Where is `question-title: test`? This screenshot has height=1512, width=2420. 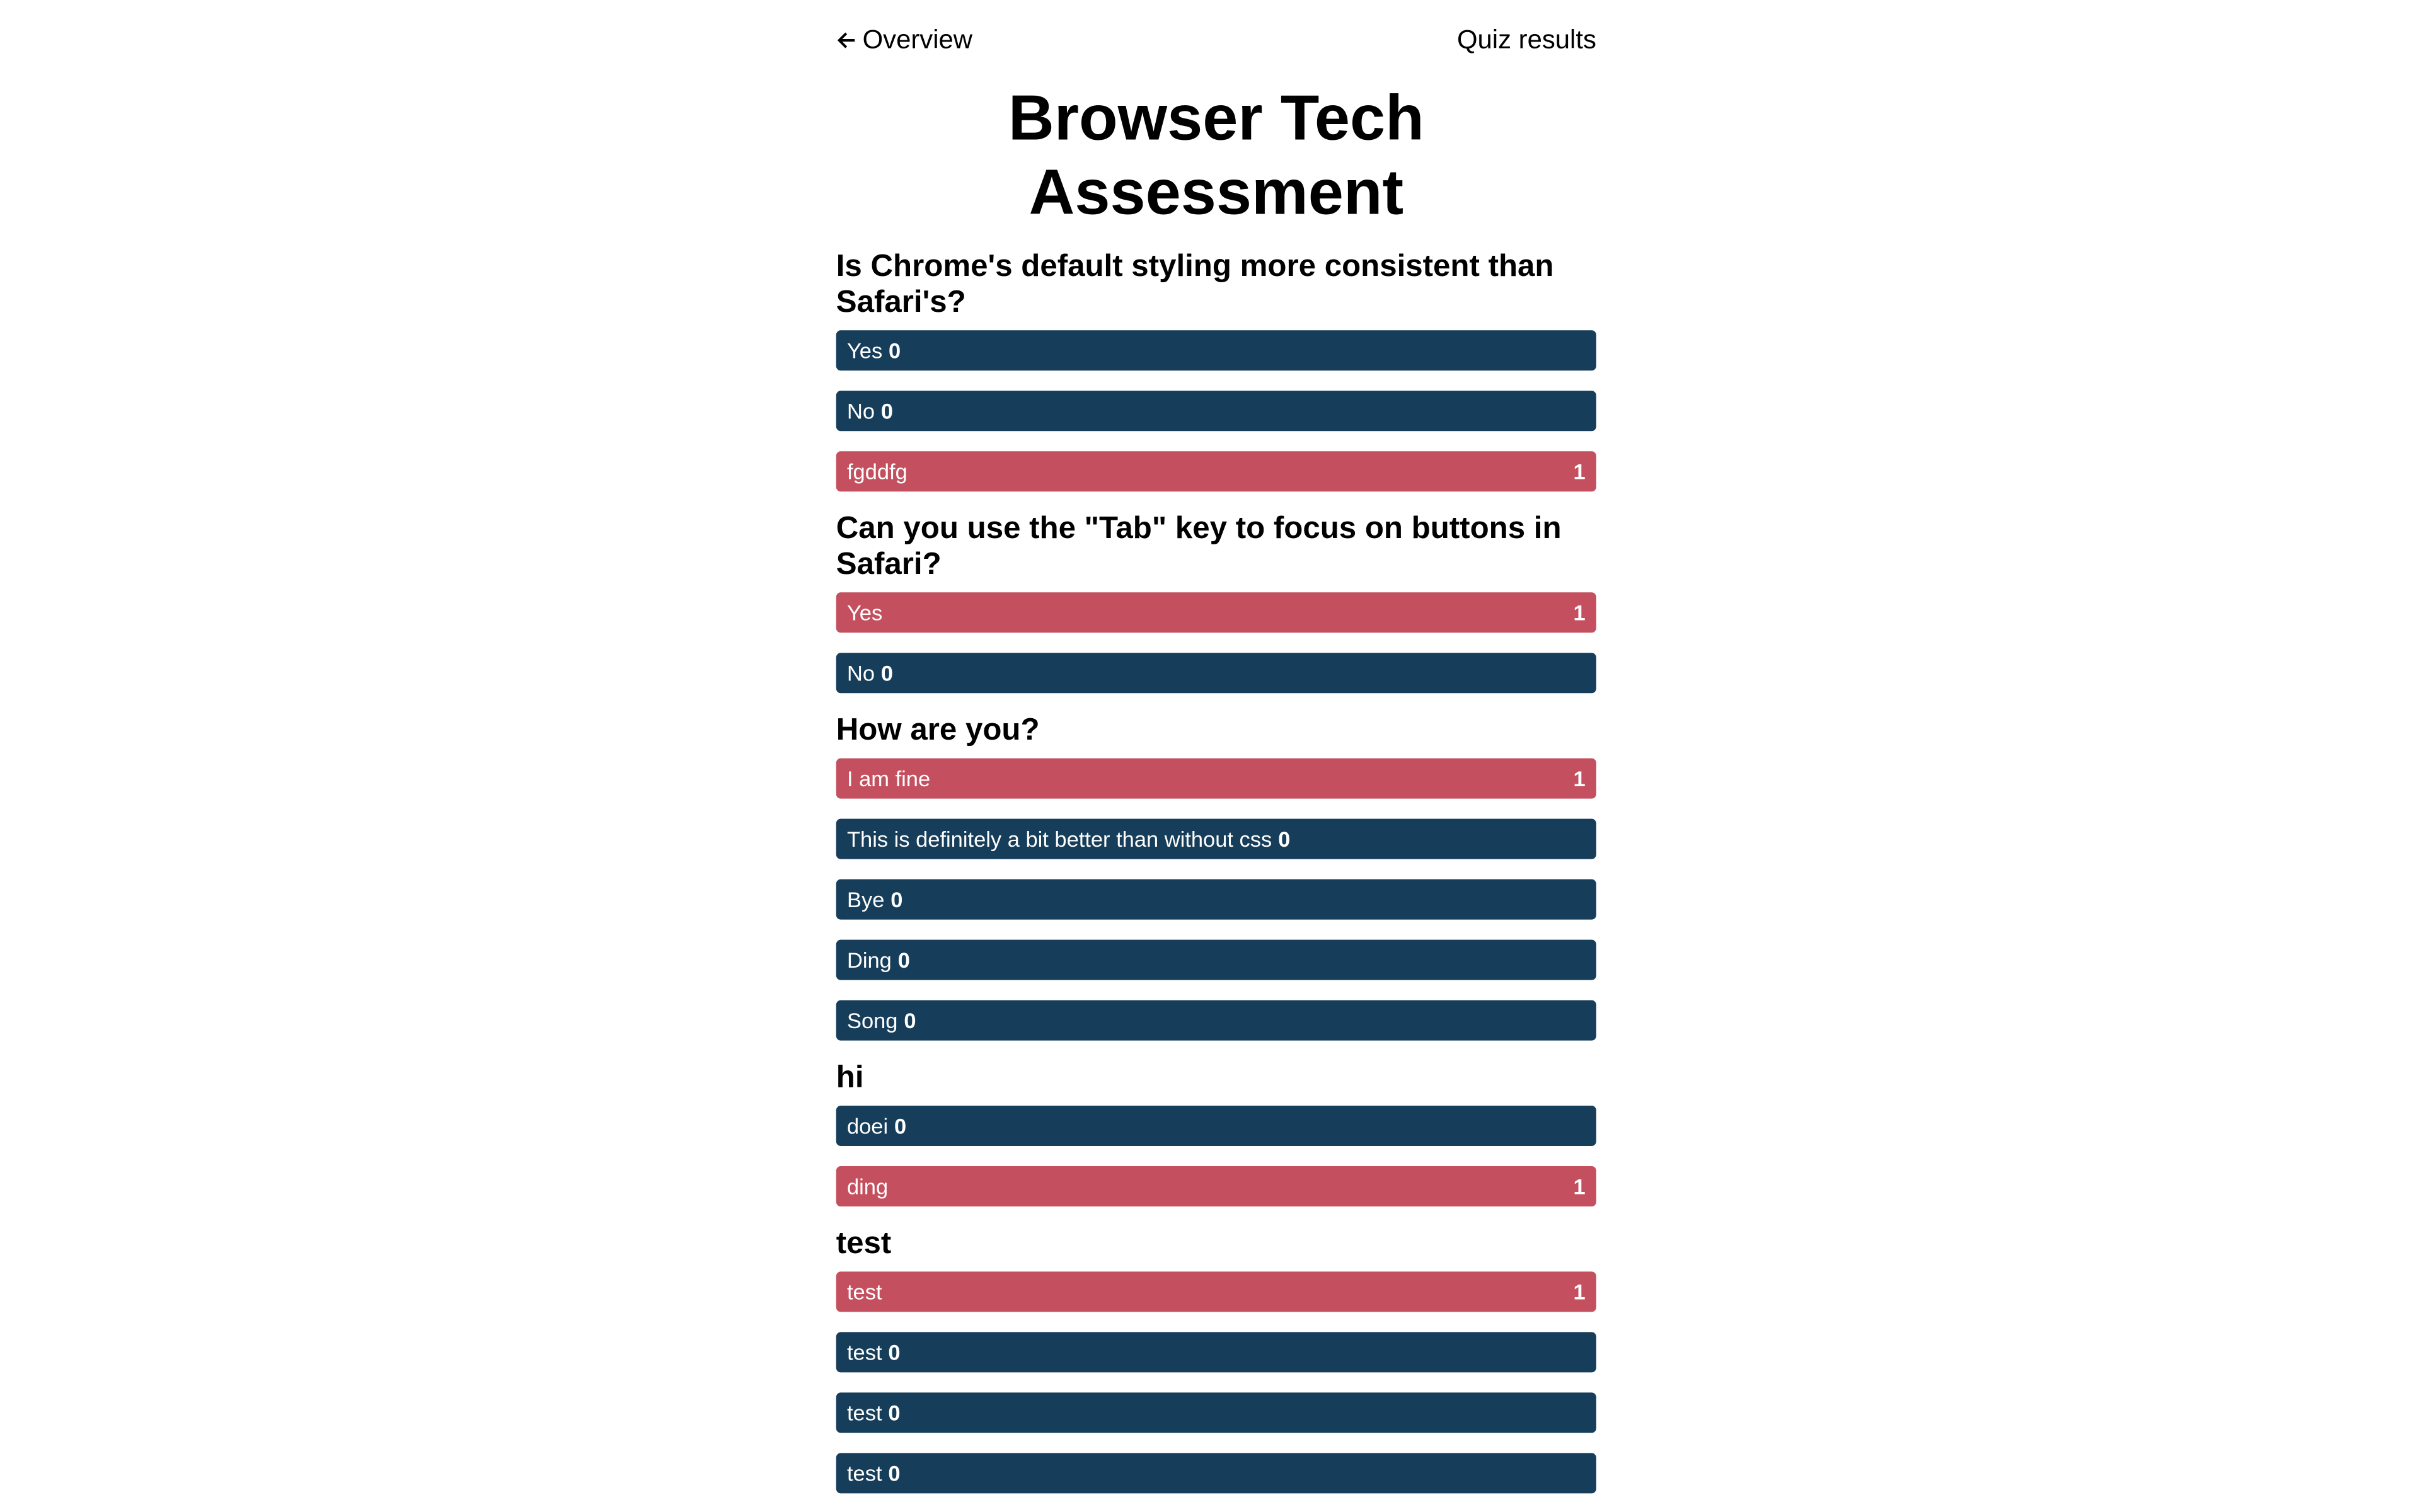 question-title: test is located at coordinates (864, 1244).